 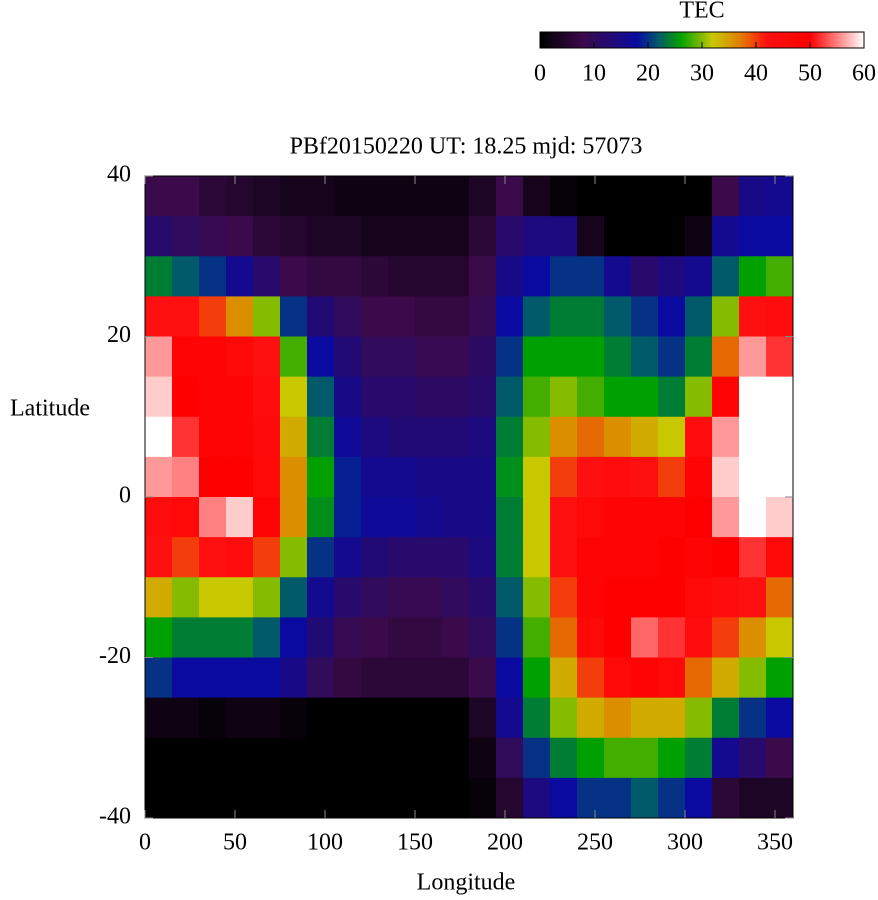 What do you see at coordinates (415, 843) in the screenshot?
I see `x-tick-label: 150` at bounding box center [415, 843].